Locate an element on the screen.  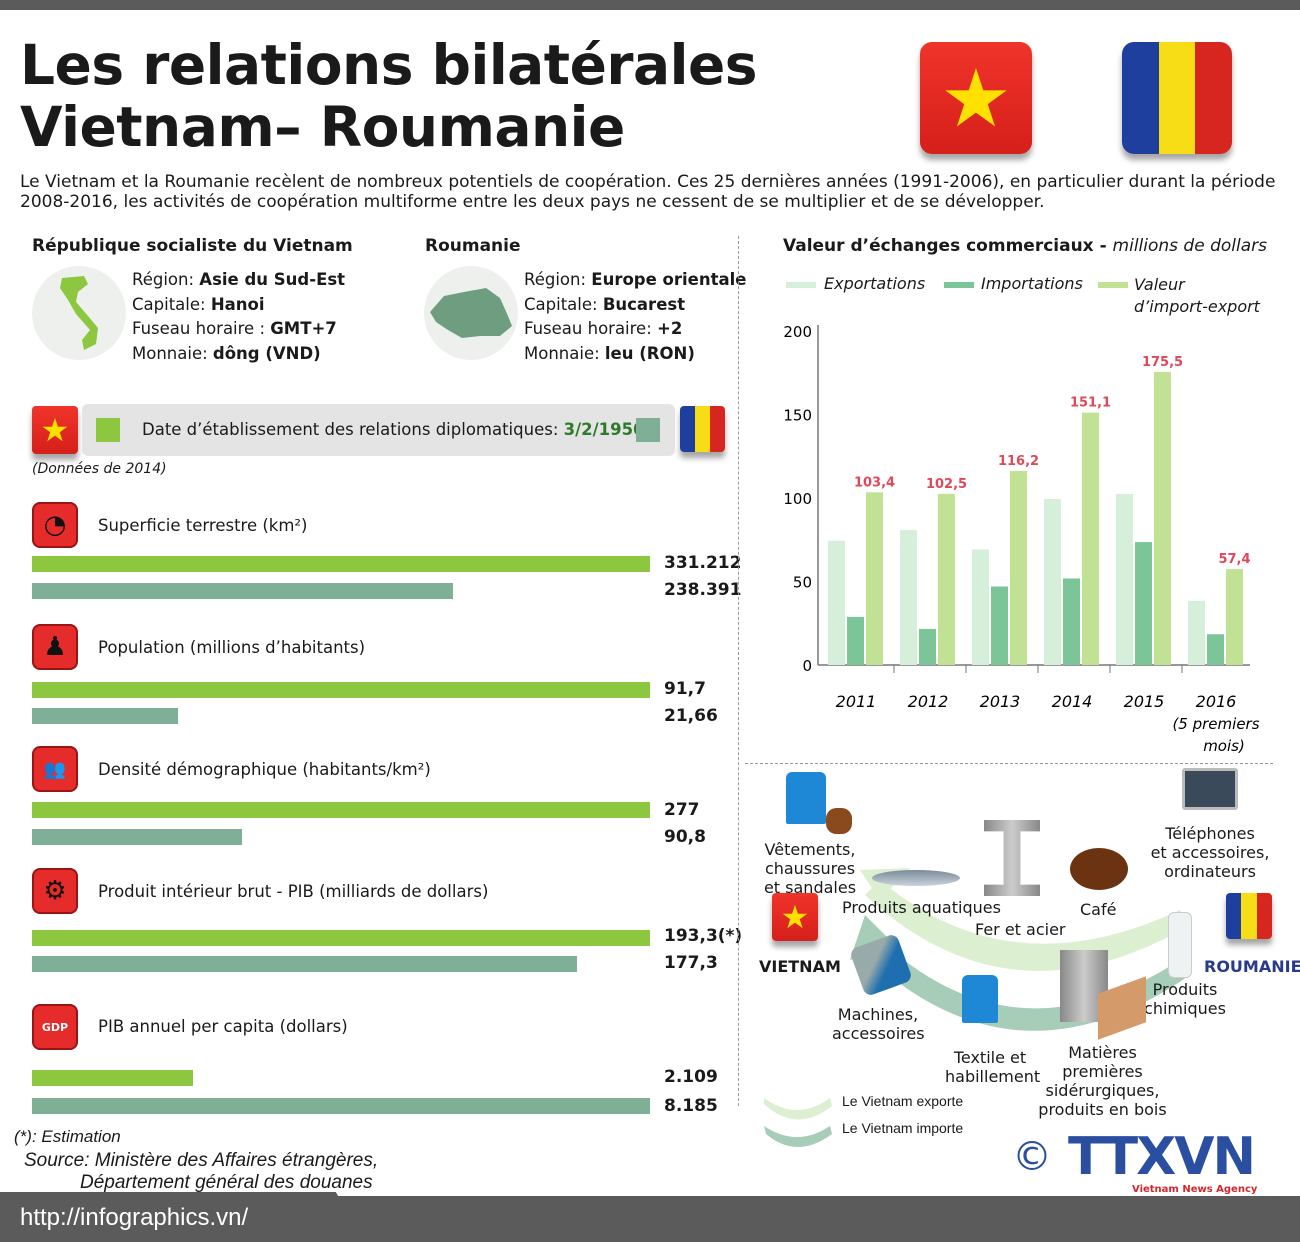
romania-diagram-flag-icon is located at coordinates (1249, 916).